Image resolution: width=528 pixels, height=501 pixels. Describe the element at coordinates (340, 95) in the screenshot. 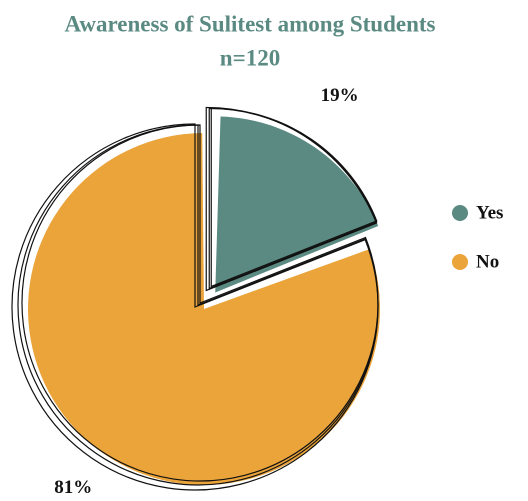

I see `value-label: 19%` at that location.